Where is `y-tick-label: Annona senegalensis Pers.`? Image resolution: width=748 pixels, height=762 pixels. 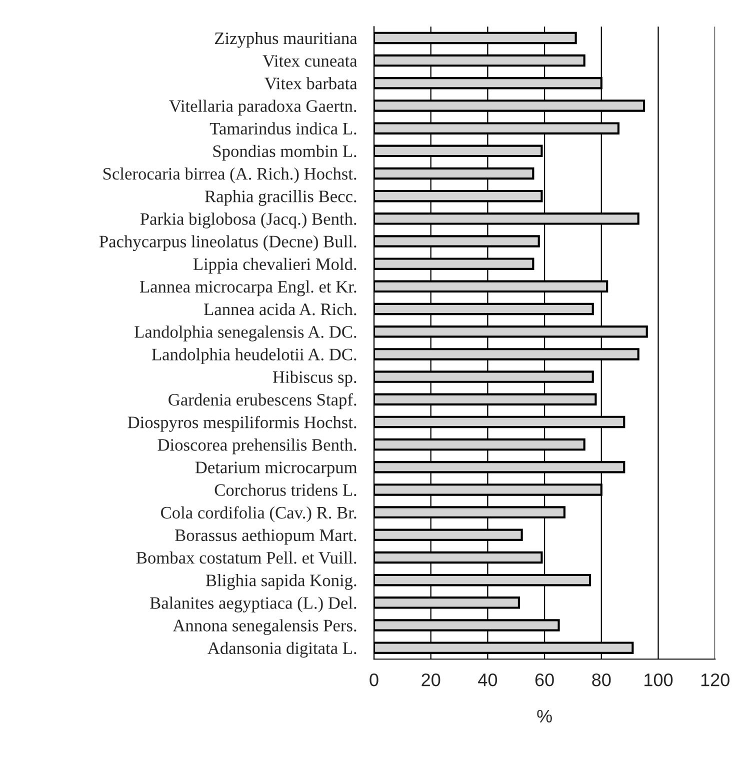 y-tick-label: Annona senegalensis Pers. is located at coordinates (264, 627).